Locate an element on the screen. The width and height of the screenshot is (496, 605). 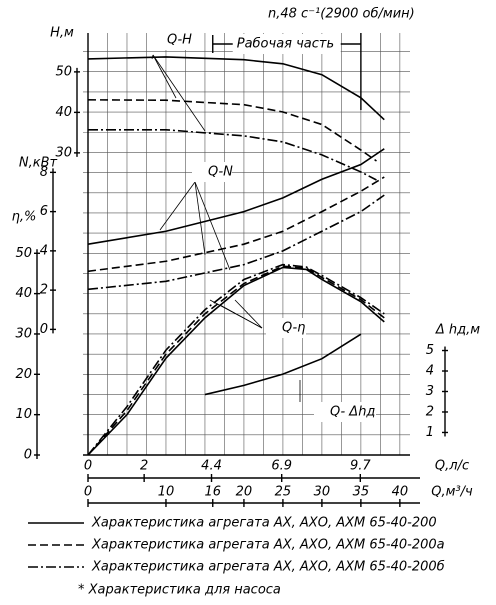
y-tick-label: 10 is located at coordinates (23, 414).